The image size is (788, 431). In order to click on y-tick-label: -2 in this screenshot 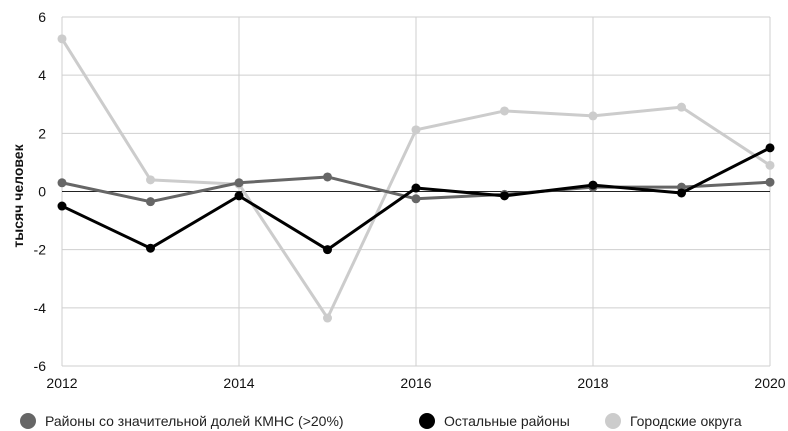, I will do `click(40, 250)`.